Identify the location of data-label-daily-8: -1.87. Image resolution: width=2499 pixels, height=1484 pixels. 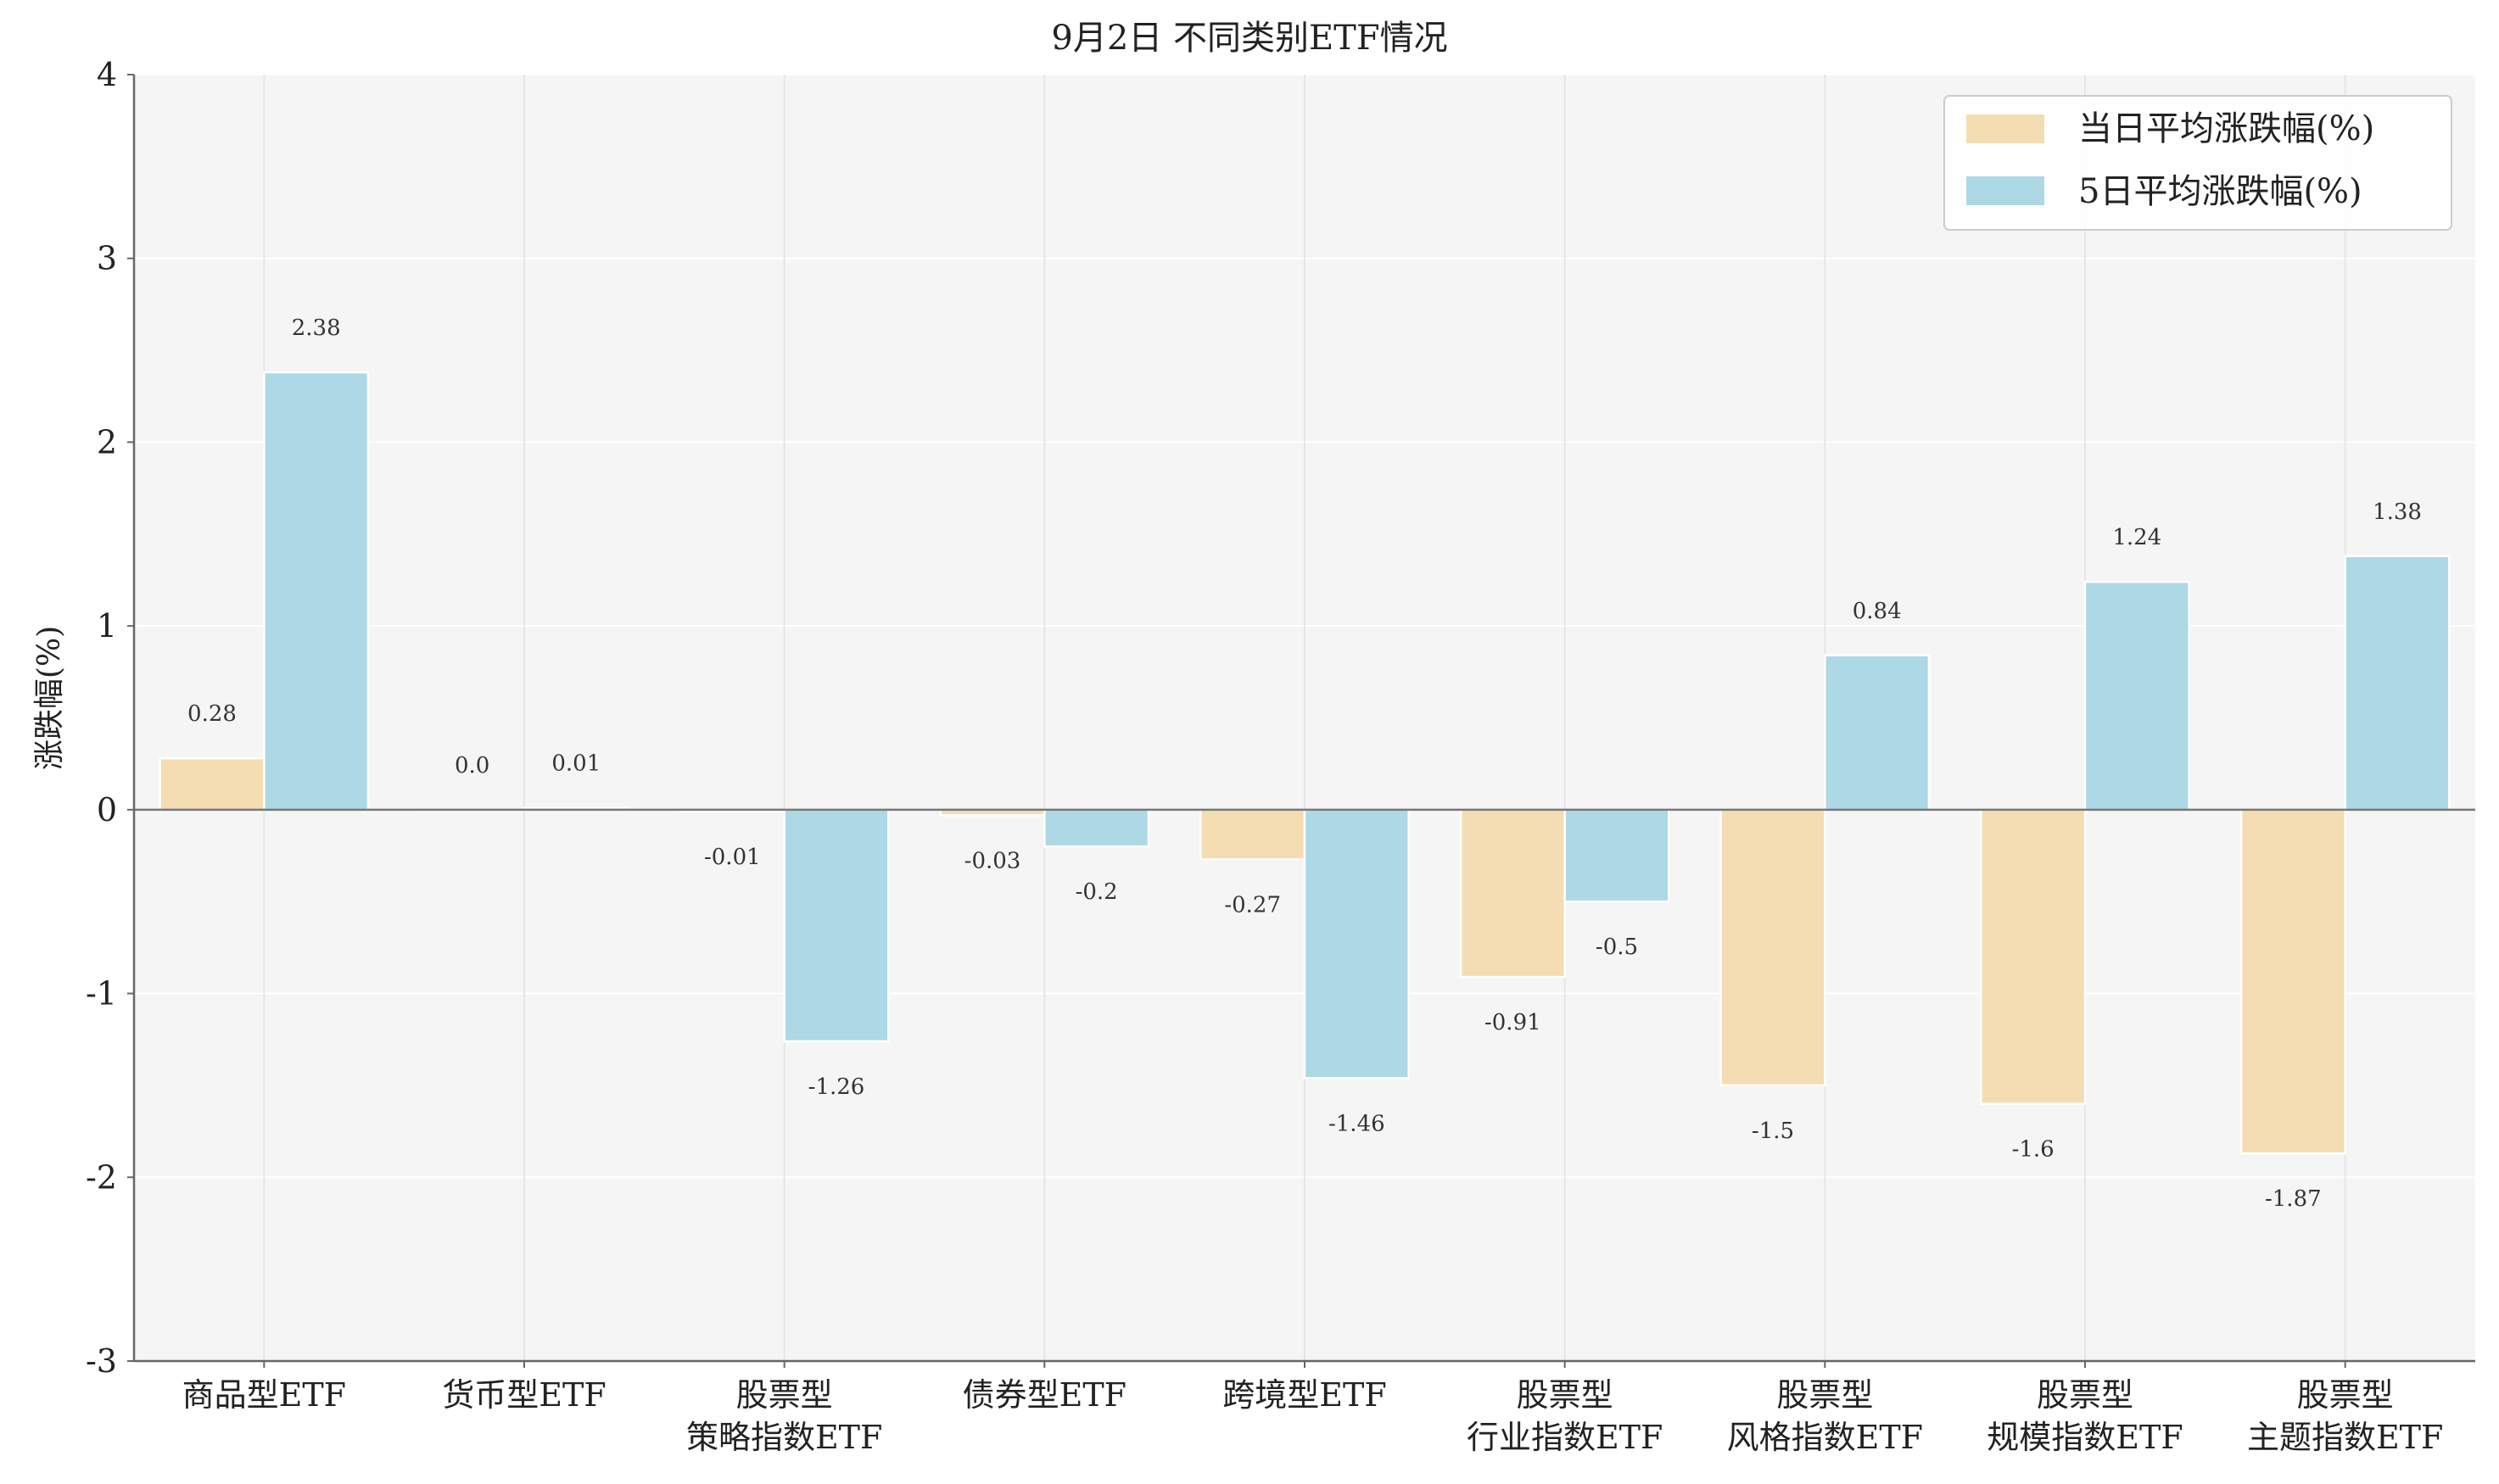
(2293, 1199).